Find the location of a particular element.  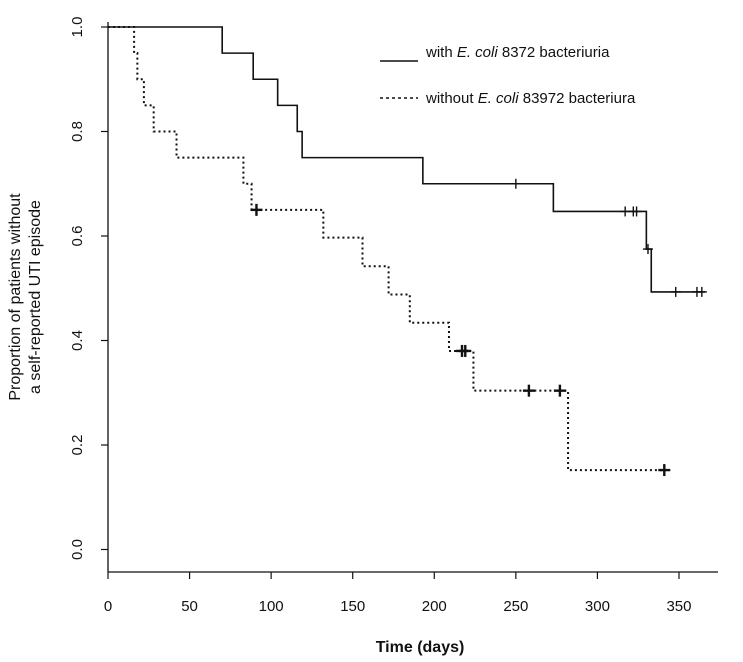

y-tick-label: 1.0 is located at coordinates (77, 27).